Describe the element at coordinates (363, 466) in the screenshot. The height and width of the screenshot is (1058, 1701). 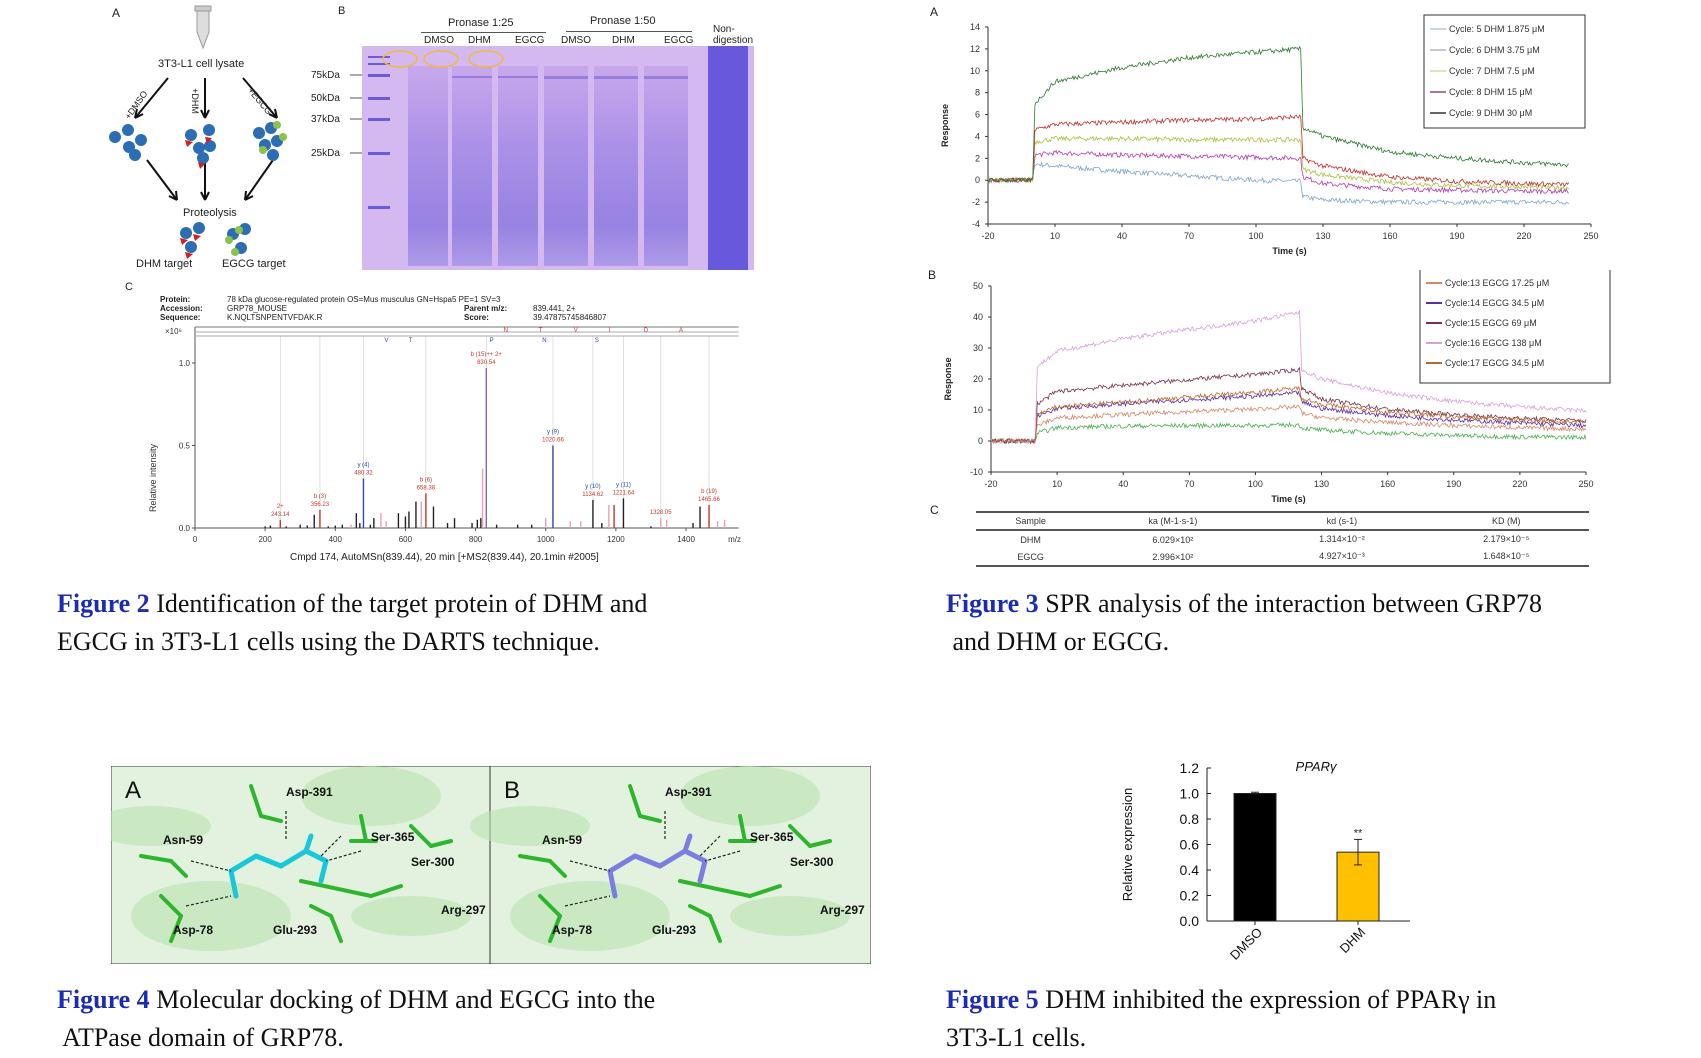
I see `peak-ion-label: y (4)` at that location.